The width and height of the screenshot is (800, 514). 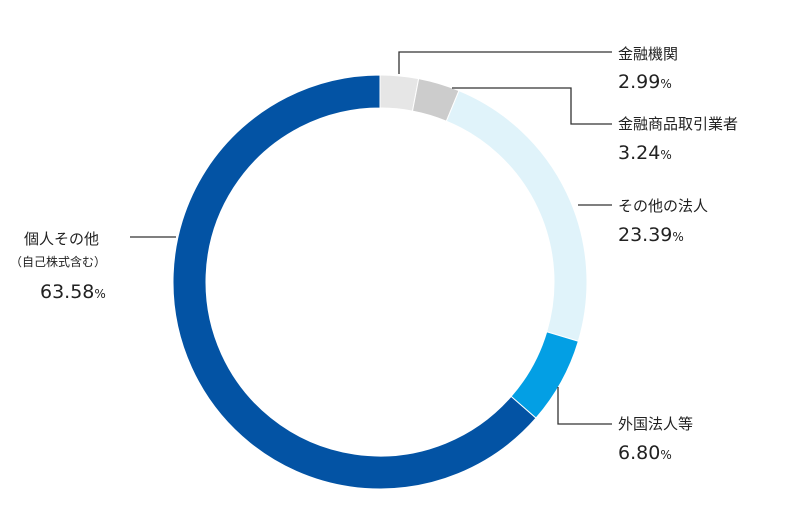 I want to click on value-number: 6.80, so click(x=639, y=453).